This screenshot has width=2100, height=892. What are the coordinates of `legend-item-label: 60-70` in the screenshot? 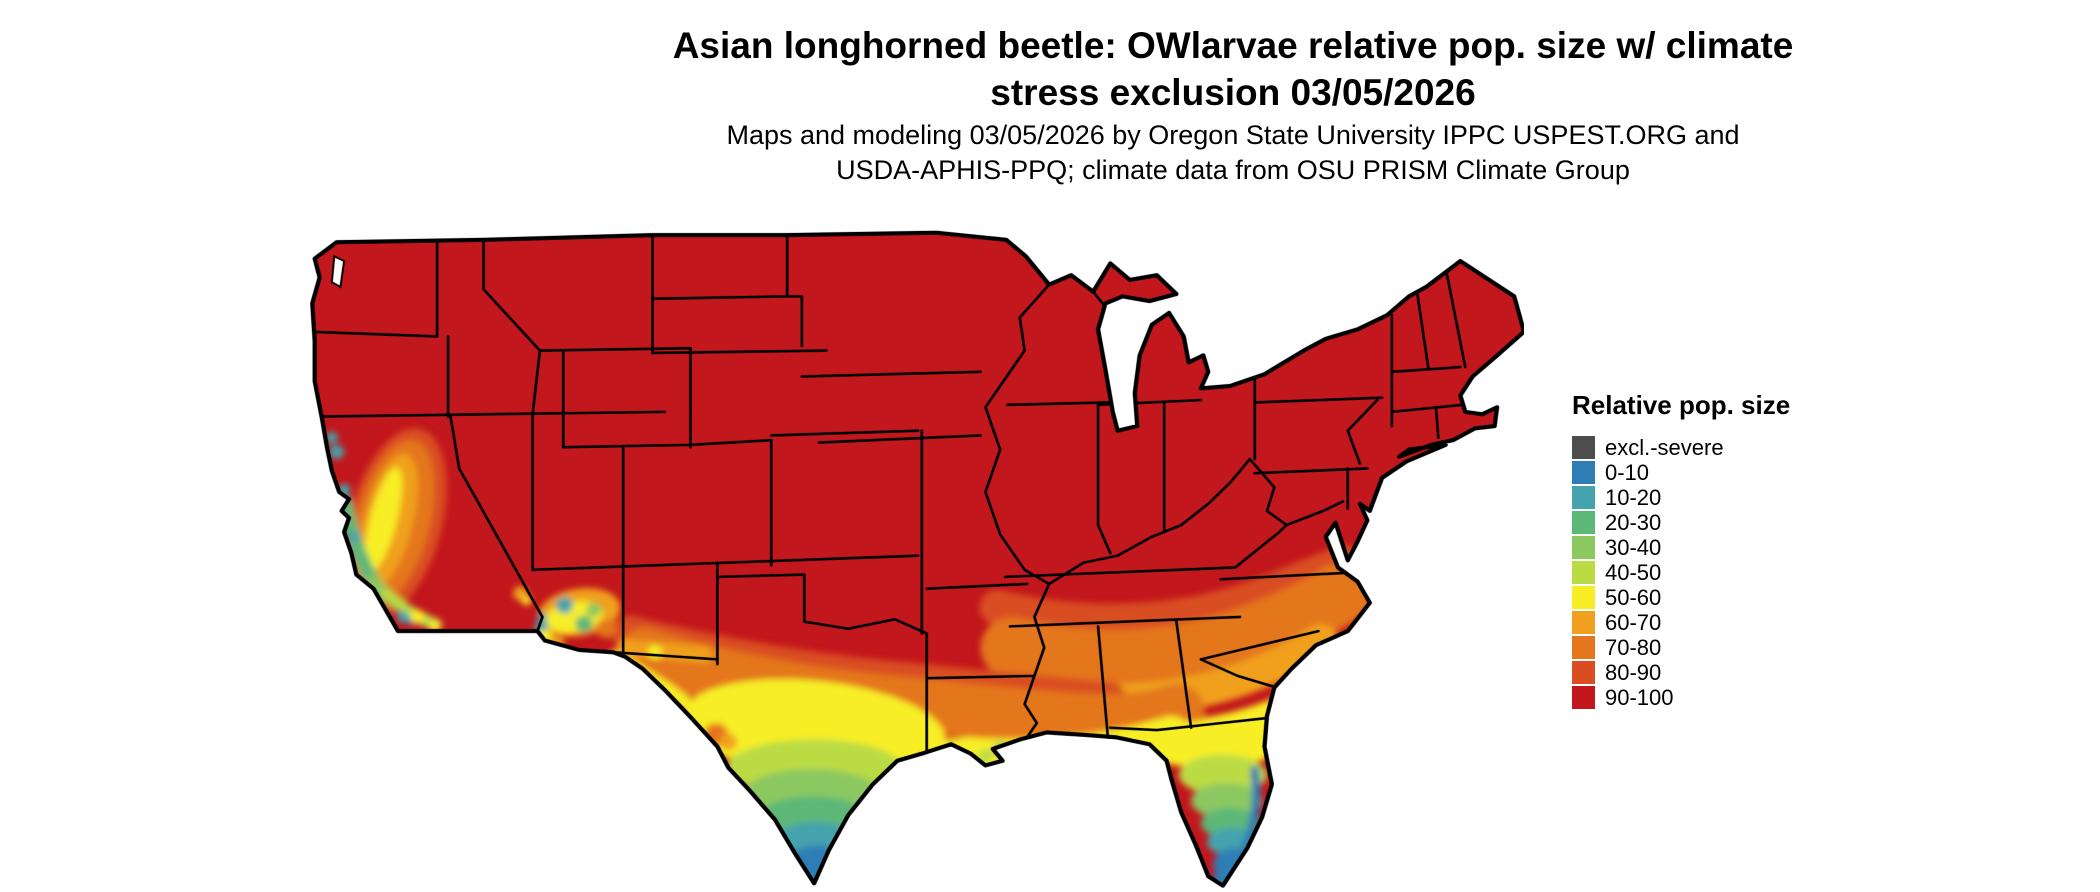 It's located at (1633, 622).